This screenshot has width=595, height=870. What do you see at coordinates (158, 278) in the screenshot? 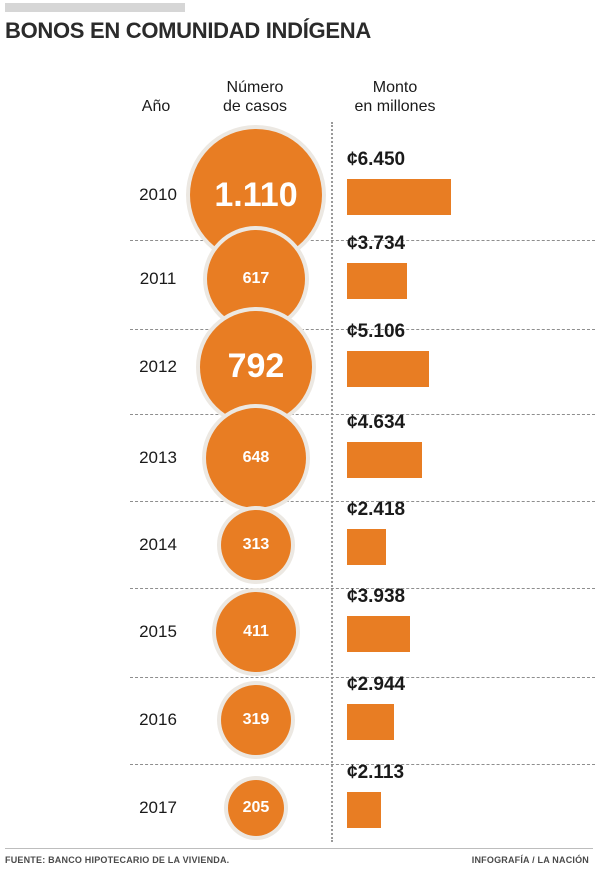
I see `year-label: 2011` at bounding box center [158, 278].